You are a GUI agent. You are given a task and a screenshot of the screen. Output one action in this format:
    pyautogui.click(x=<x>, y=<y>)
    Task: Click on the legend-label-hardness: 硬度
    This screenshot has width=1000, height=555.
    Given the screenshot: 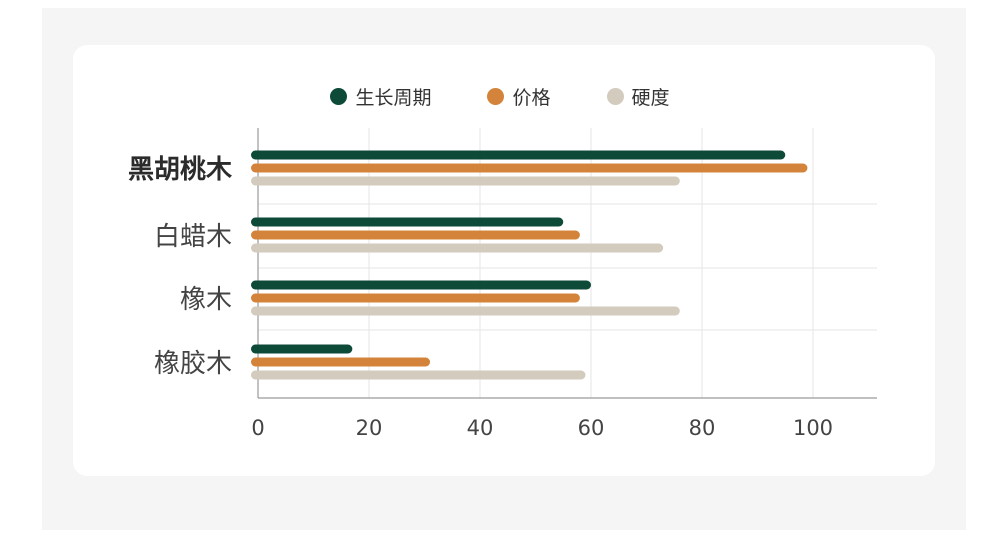 What is the action you would take?
    pyautogui.click(x=650, y=97)
    